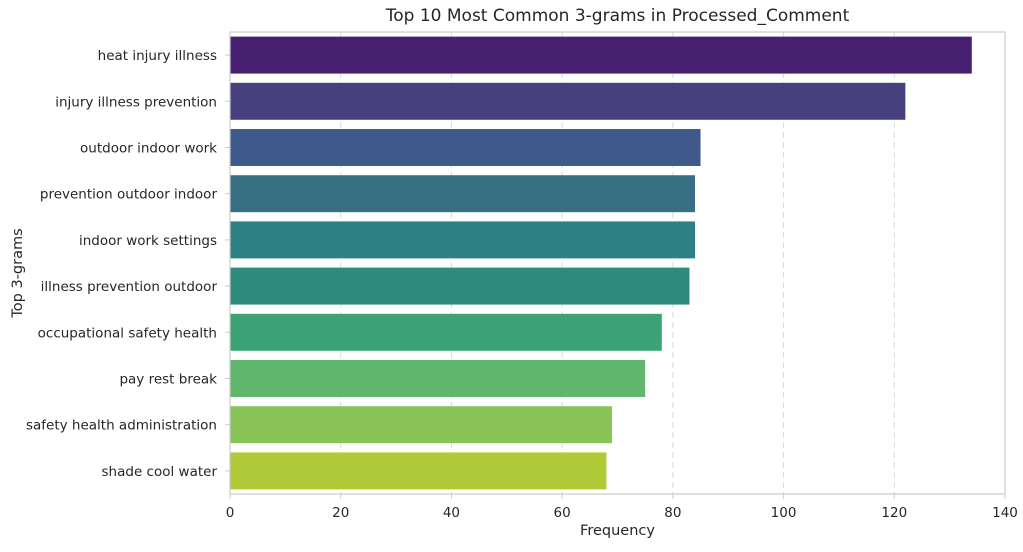 This screenshot has width=1023, height=552. Describe the element at coordinates (148, 149) in the screenshot. I see `y-tick-label: outdoor indoor work` at that location.